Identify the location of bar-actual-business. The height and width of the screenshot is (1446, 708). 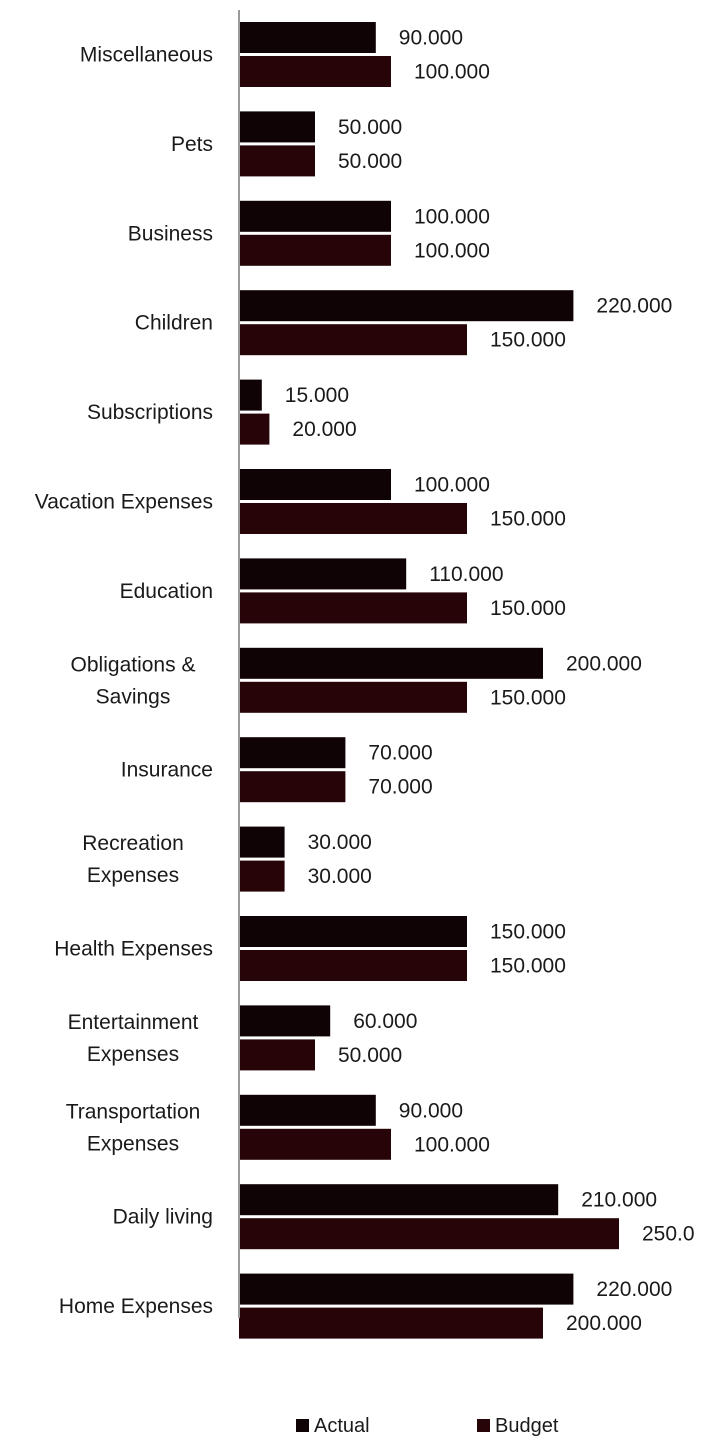
(315, 216).